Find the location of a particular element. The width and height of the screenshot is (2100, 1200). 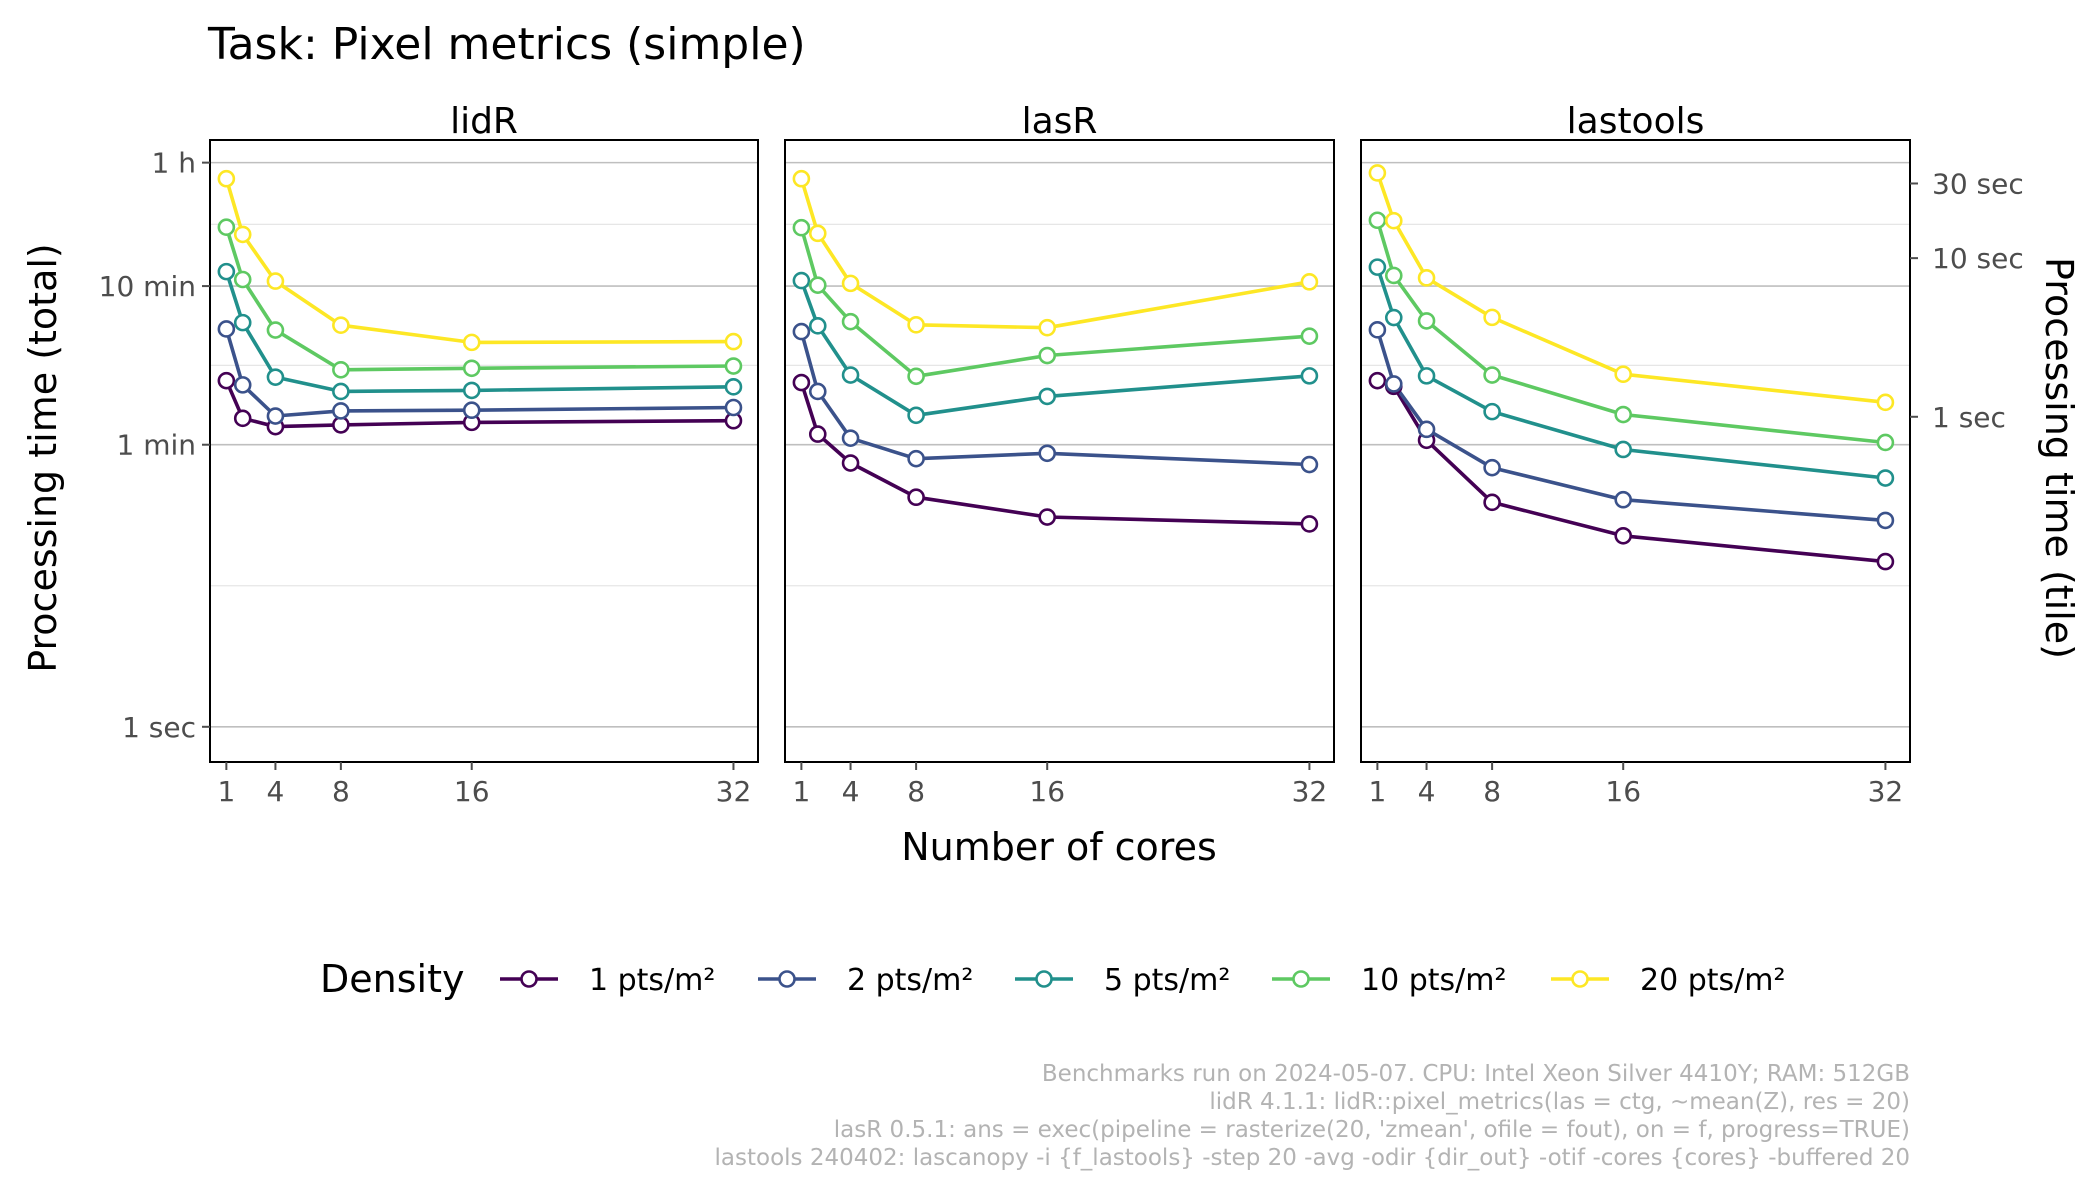

legend-title: Density is located at coordinates (392, 979).